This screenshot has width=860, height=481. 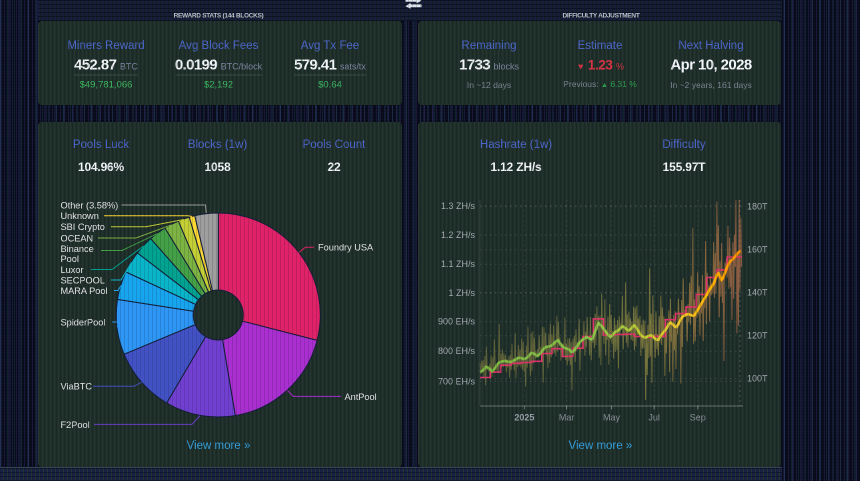 What do you see at coordinates (458, 235) in the screenshot?
I see `svg-text: 1.2 ZH/s` at bounding box center [458, 235].